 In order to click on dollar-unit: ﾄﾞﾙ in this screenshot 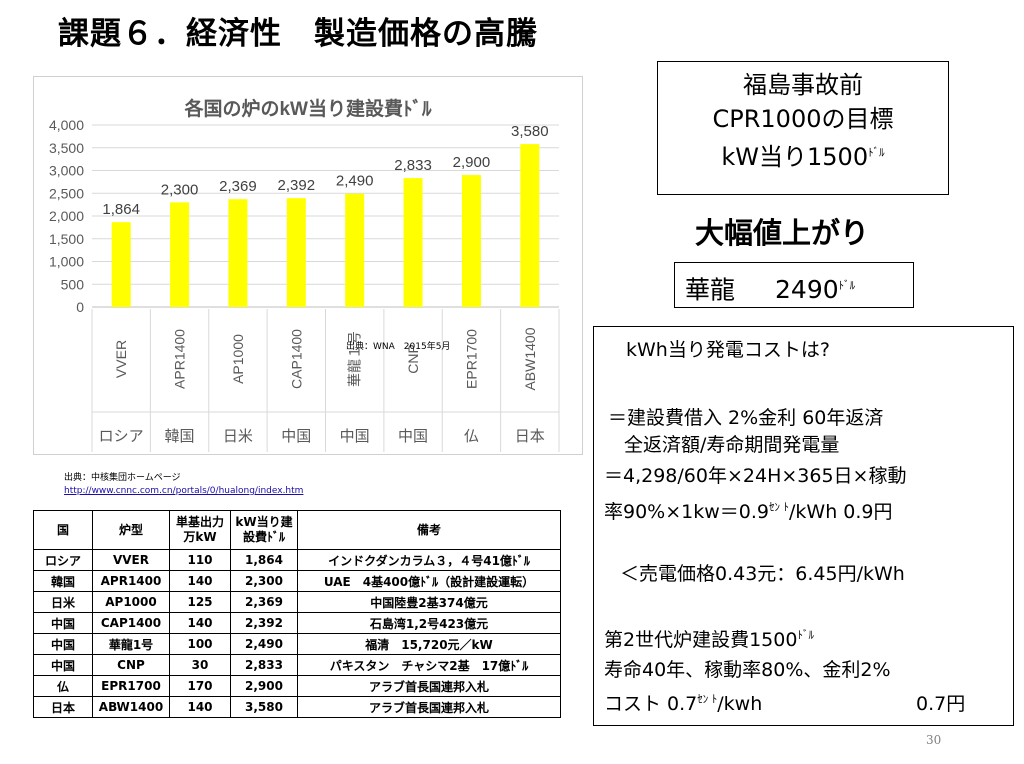, I will do `click(876, 152)`.